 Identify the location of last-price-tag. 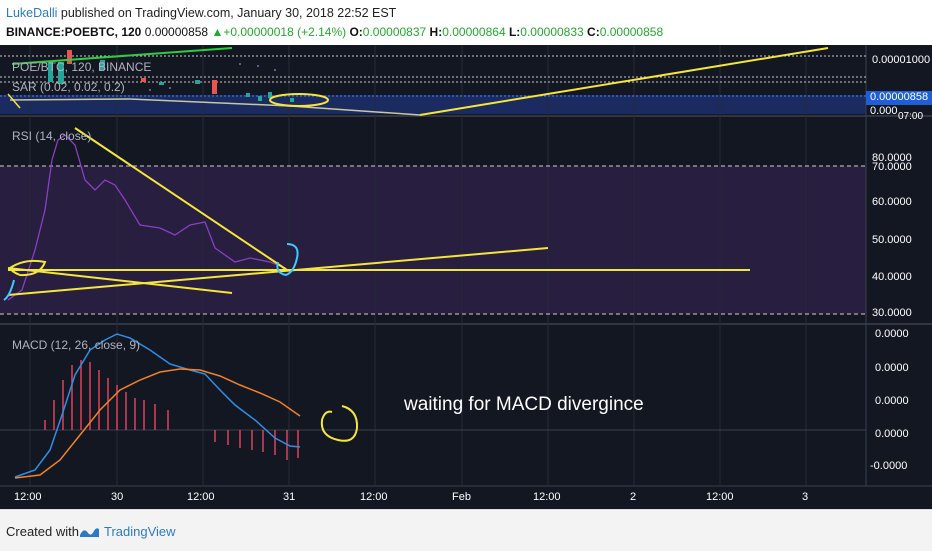
(899, 98).